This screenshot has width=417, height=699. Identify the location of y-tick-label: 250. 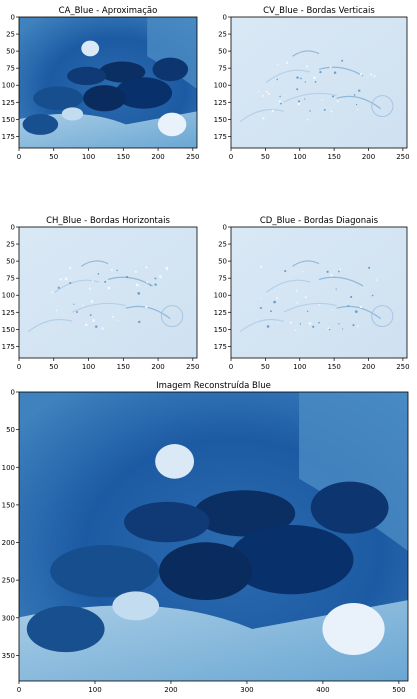
(8, 581).